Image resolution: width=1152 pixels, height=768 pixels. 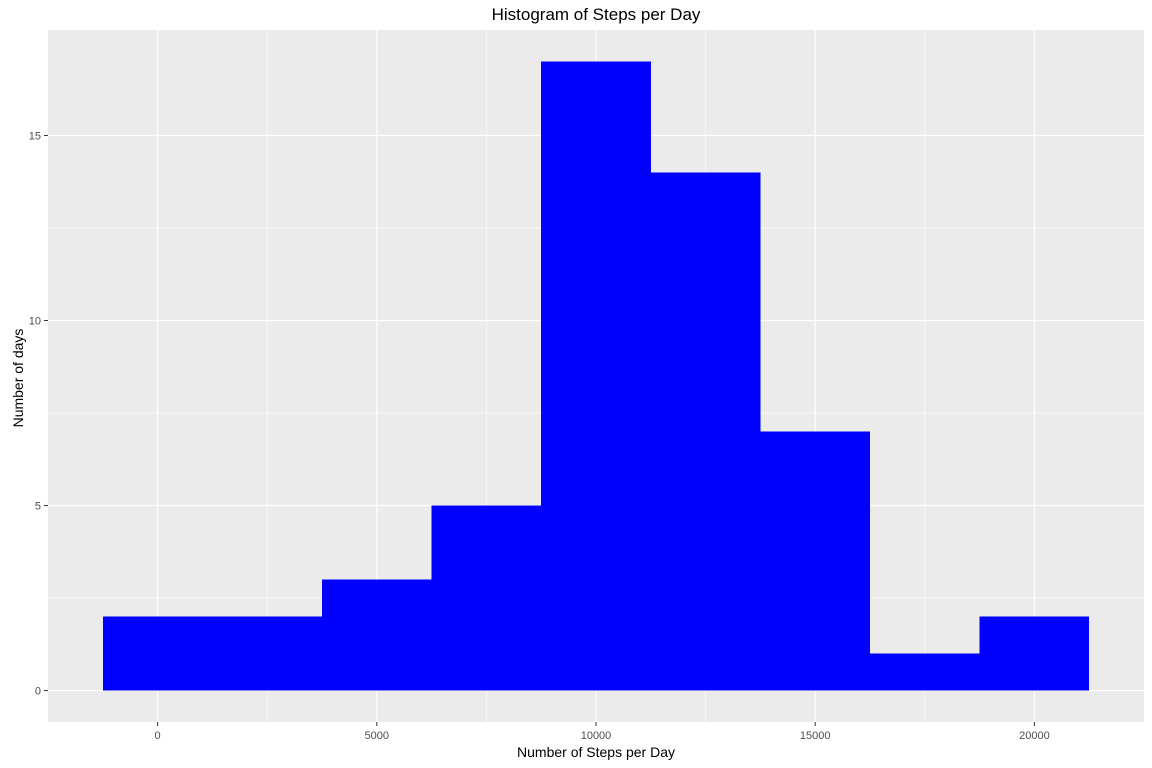 What do you see at coordinates (38, 507) in the screenshot?
I see `y-tick-label: 5` at bounding box center [38, 507].